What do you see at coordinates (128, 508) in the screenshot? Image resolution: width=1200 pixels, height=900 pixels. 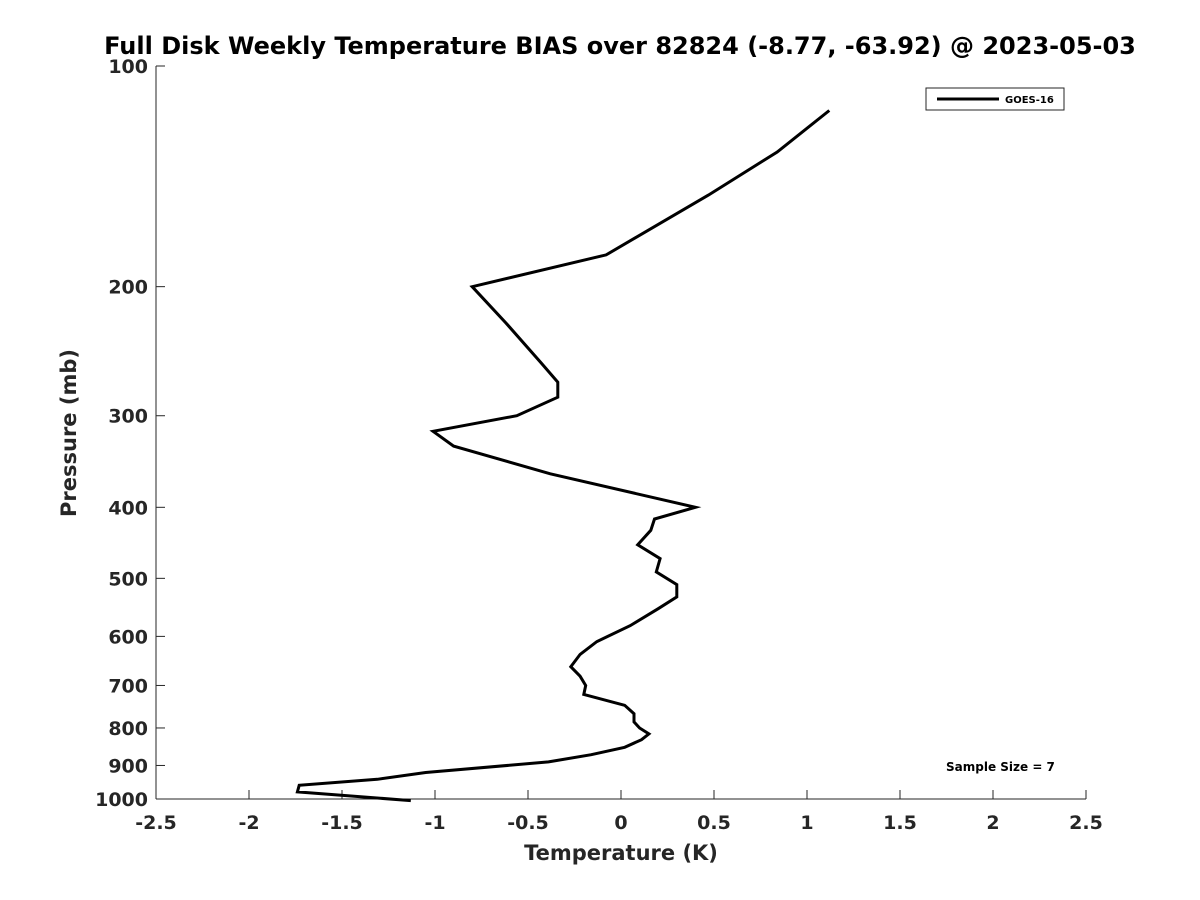 I see `y-tick-label: 400` at bounding box center [128, 508].